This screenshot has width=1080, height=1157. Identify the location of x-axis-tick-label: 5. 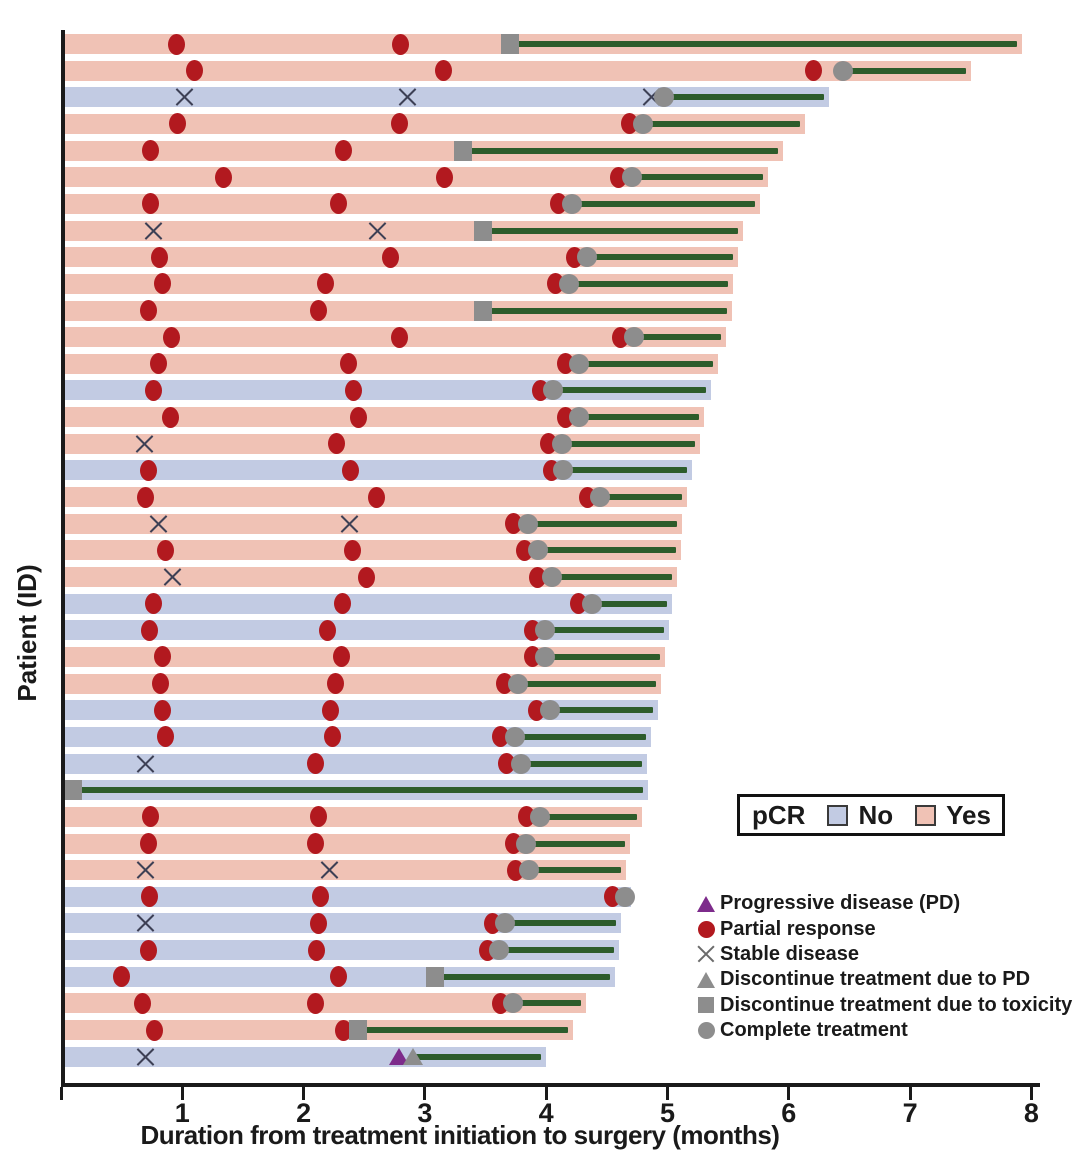
(667, 1113).